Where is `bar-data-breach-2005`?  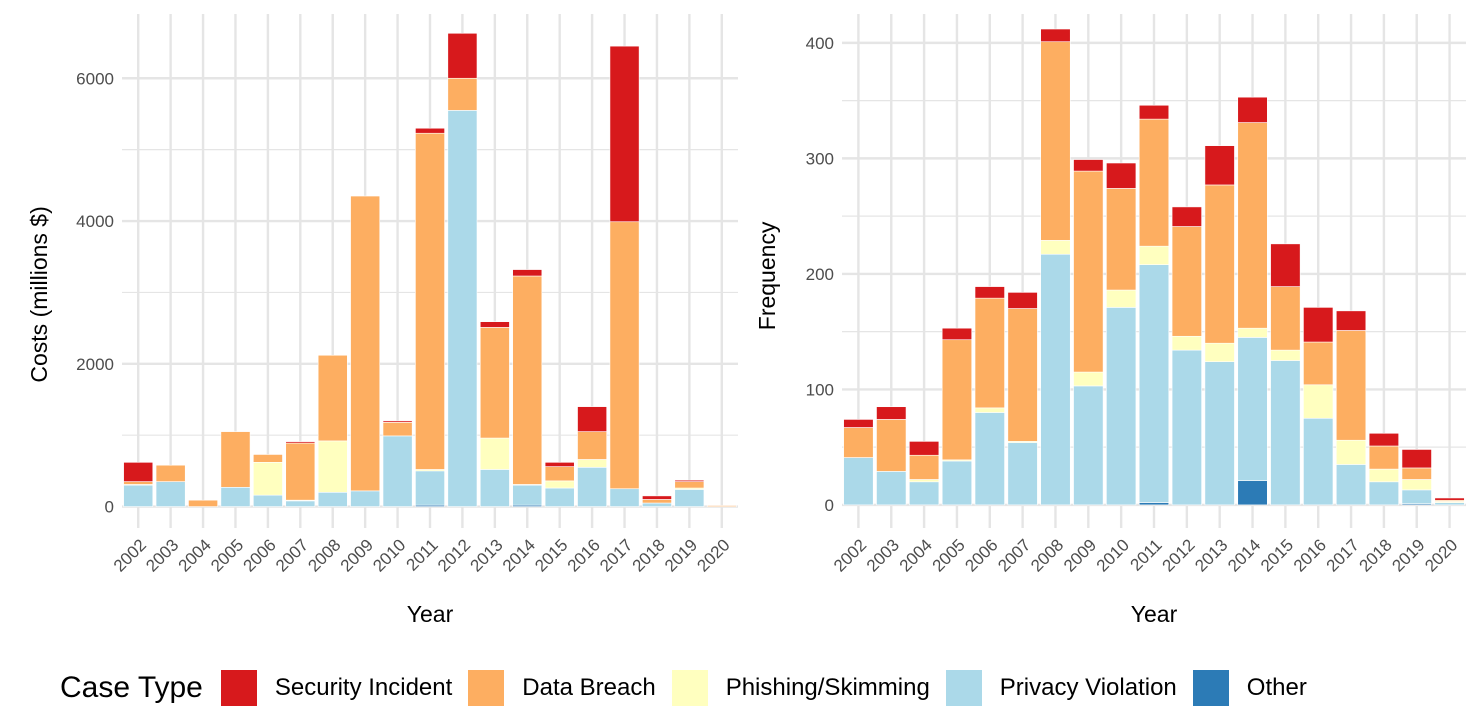 bar-data-breach-2005 is located at coordinates (957, 400).